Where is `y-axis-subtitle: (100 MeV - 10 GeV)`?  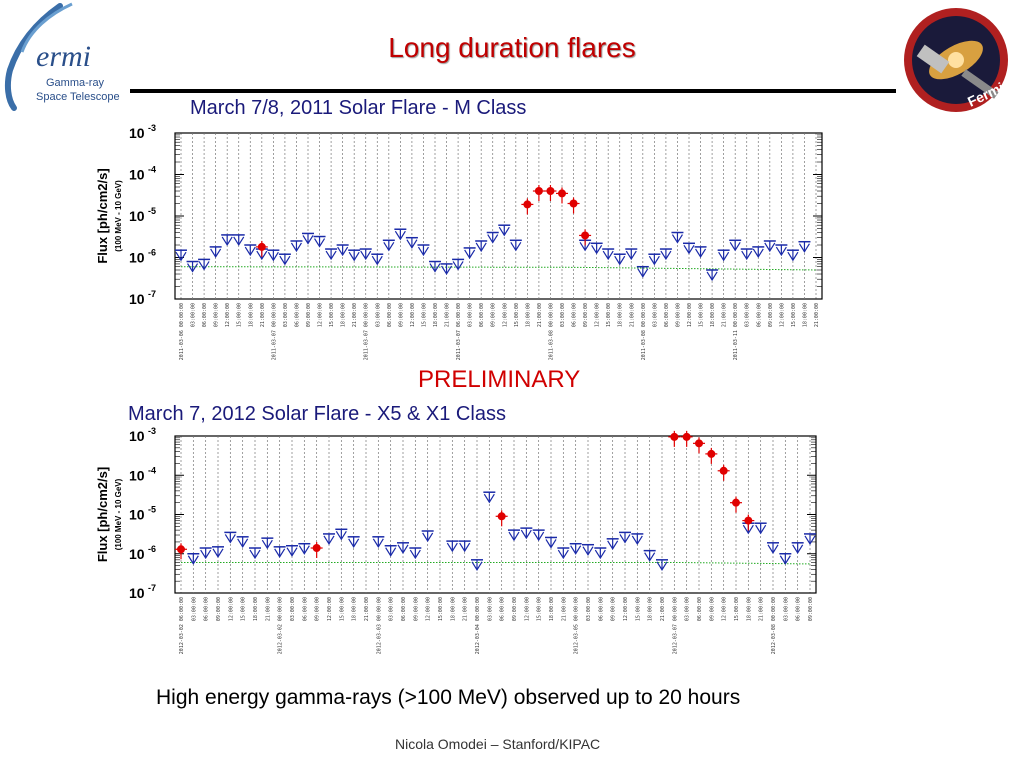
y-axis-subtitle: (100 MeV - 10 GeV) is located at coordinates (118, 514).